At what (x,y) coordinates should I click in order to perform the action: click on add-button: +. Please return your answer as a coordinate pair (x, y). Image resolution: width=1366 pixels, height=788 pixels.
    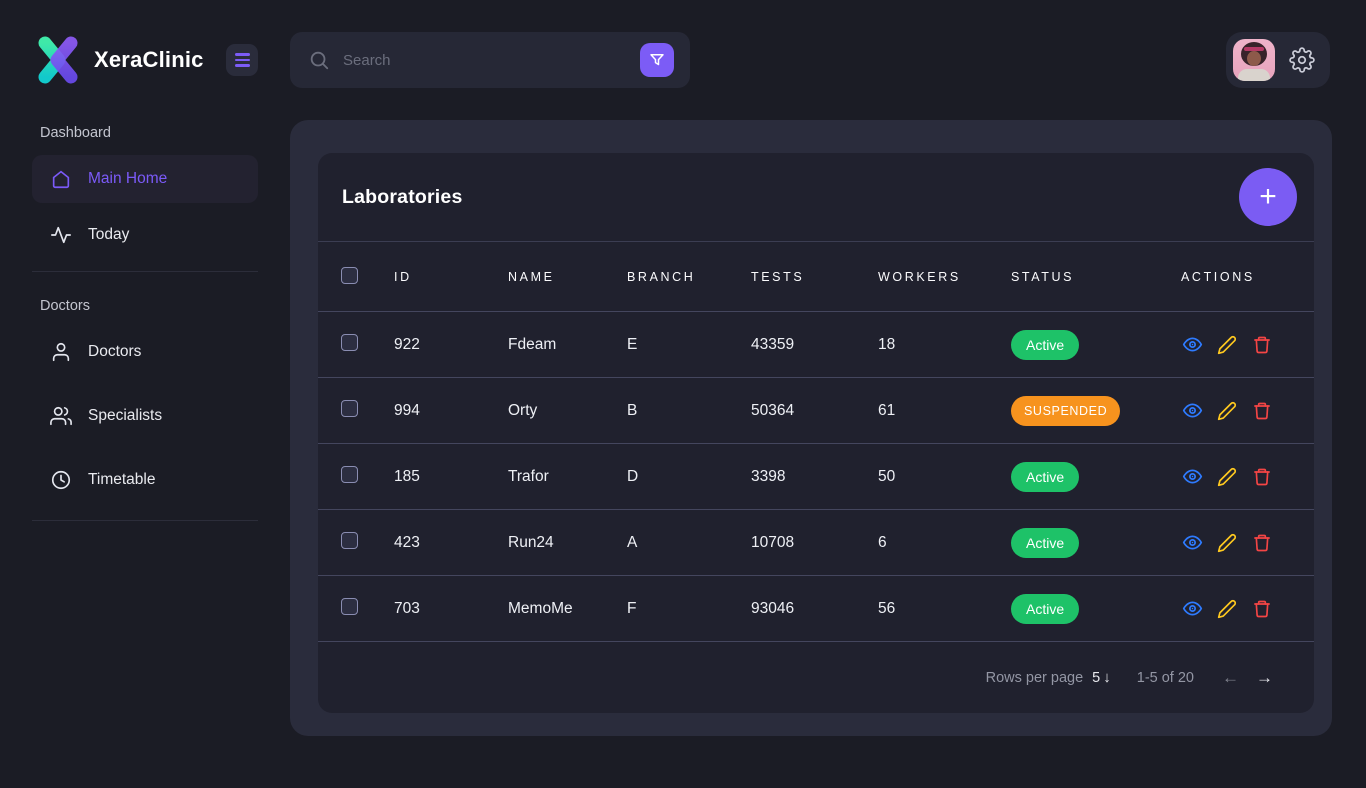
    Looking at the image, I should click on (1268, 197).